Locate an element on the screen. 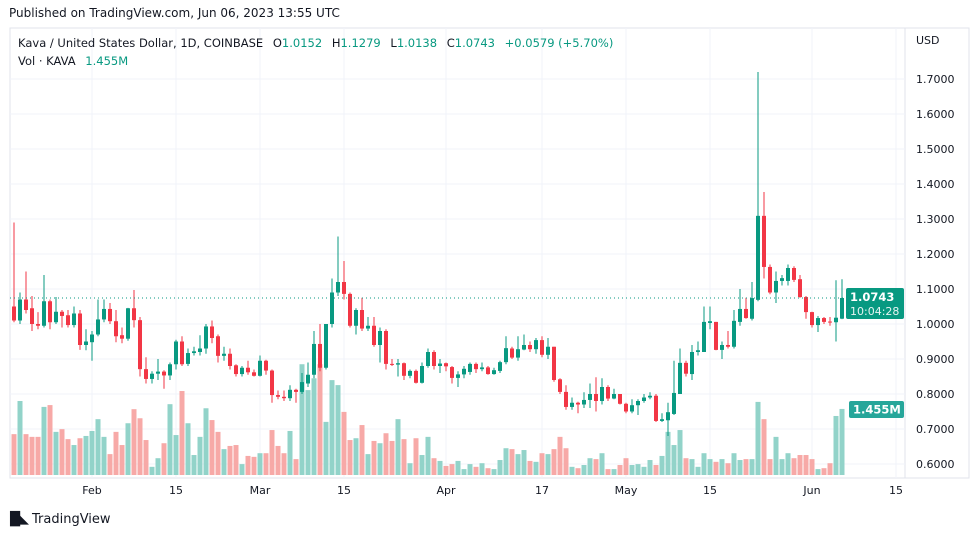 This screenshot has width=979, height=538. tradingview-logo: █◣ TradingView is located at coordinates (60, 519).